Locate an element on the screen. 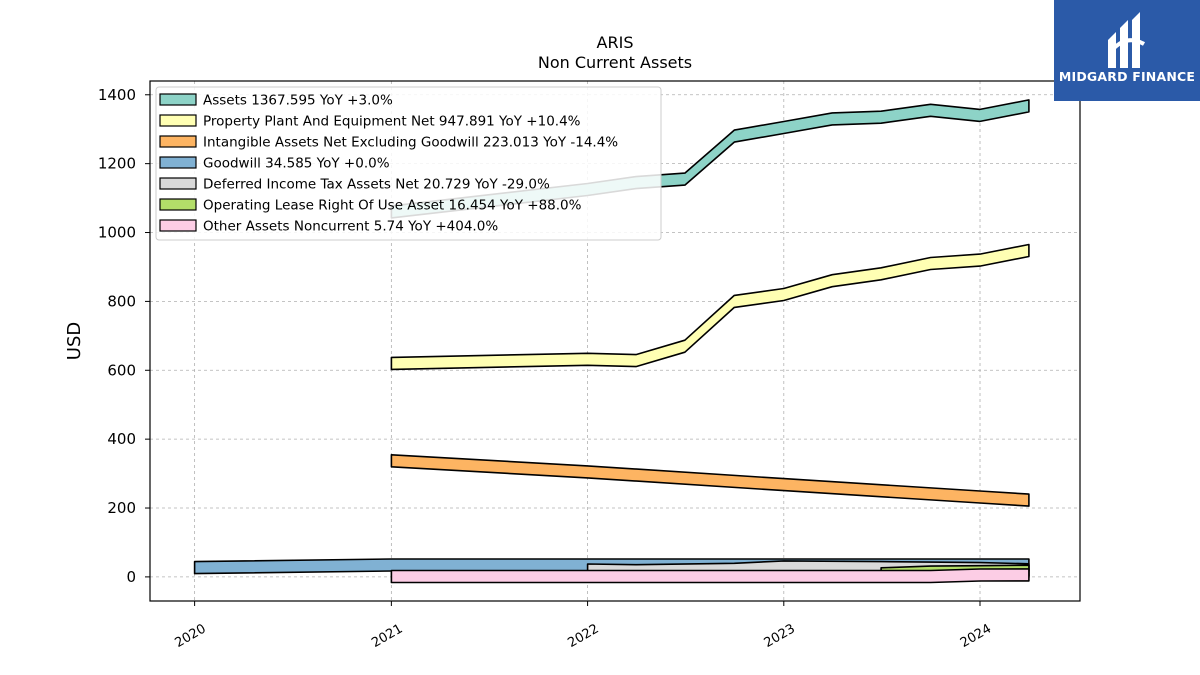  y-tick-label: 1000 is located at coordinates (117, 233).